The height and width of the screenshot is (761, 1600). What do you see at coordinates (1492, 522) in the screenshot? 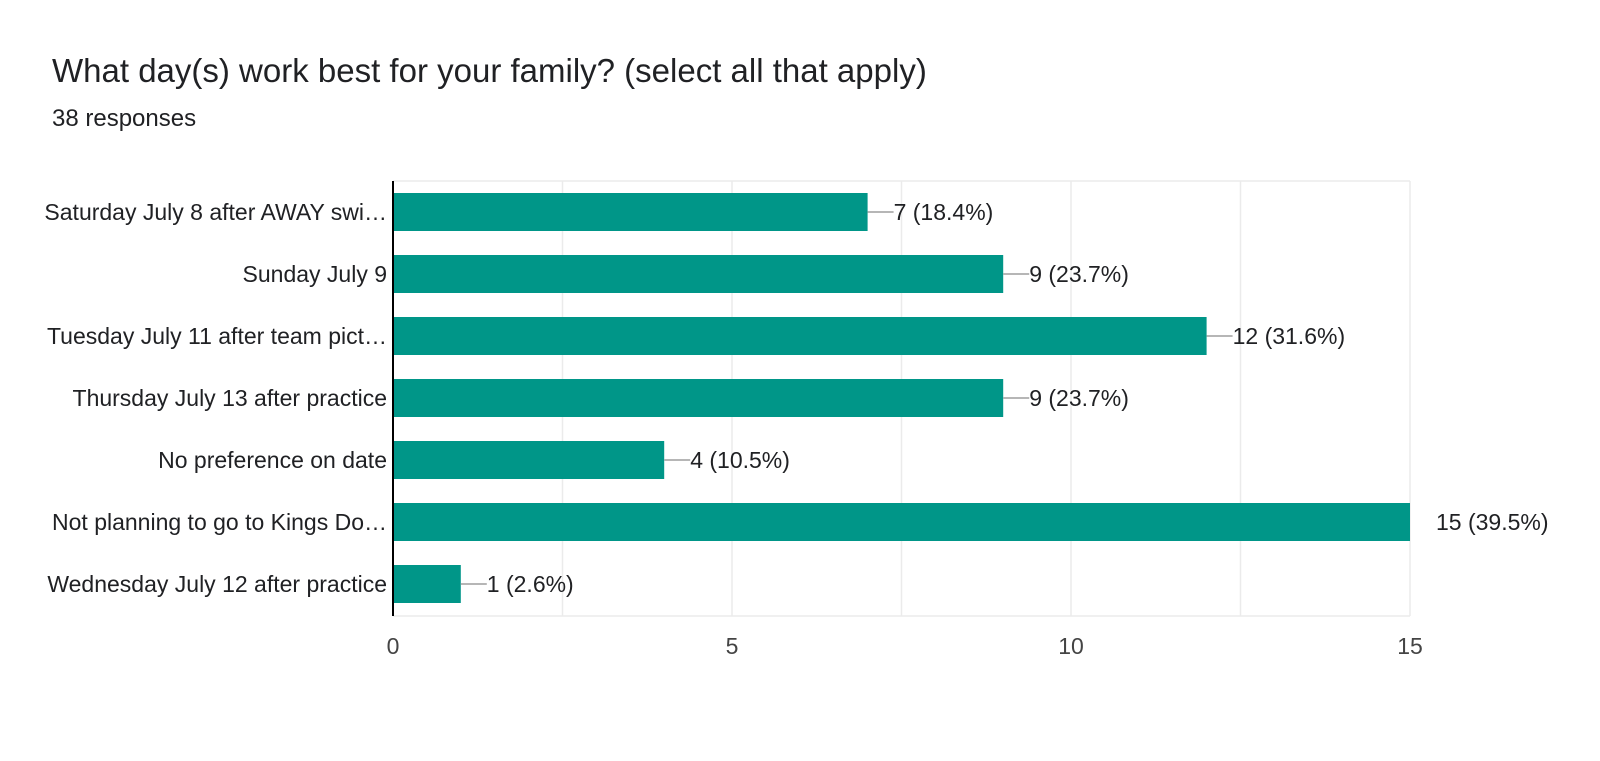
I see `data-label: 15 (39.5%)` at bounding box center [1492, 522].